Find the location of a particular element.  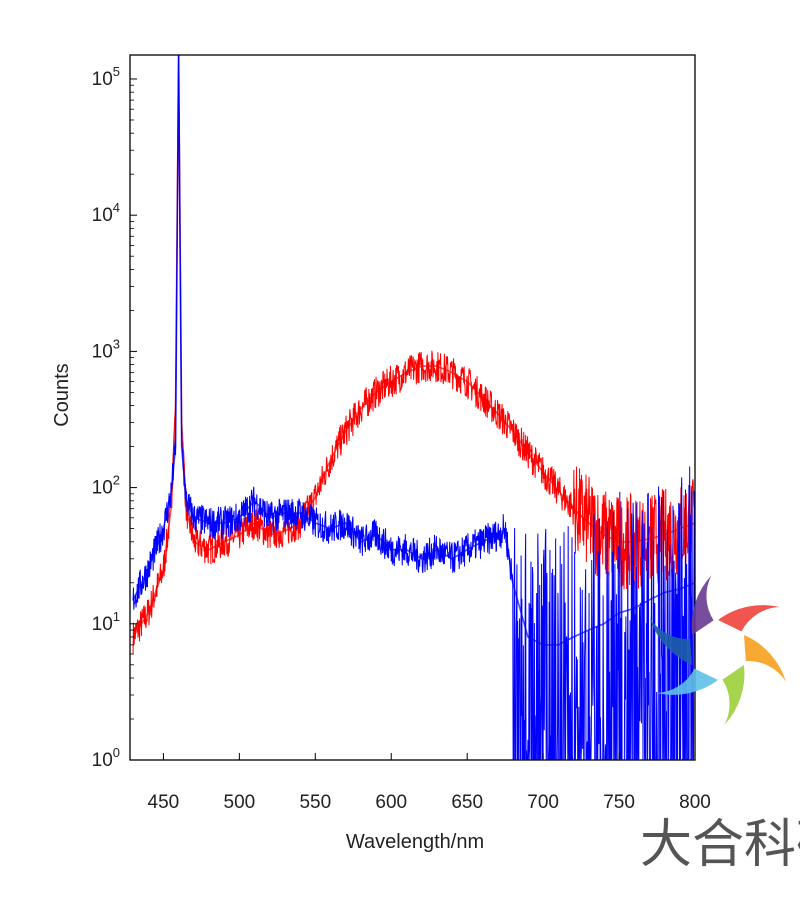

y-tick-label: 10² is located at coordinates (106, 486).